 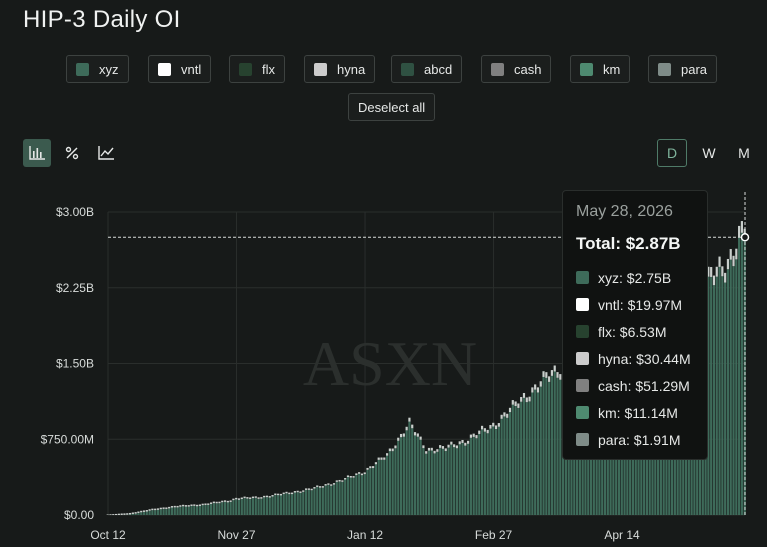 What do you see at coordinates (392, 107) in the screenshot?
I see `deselect-all-button: Deselect all` at bounding box center [392, 107].